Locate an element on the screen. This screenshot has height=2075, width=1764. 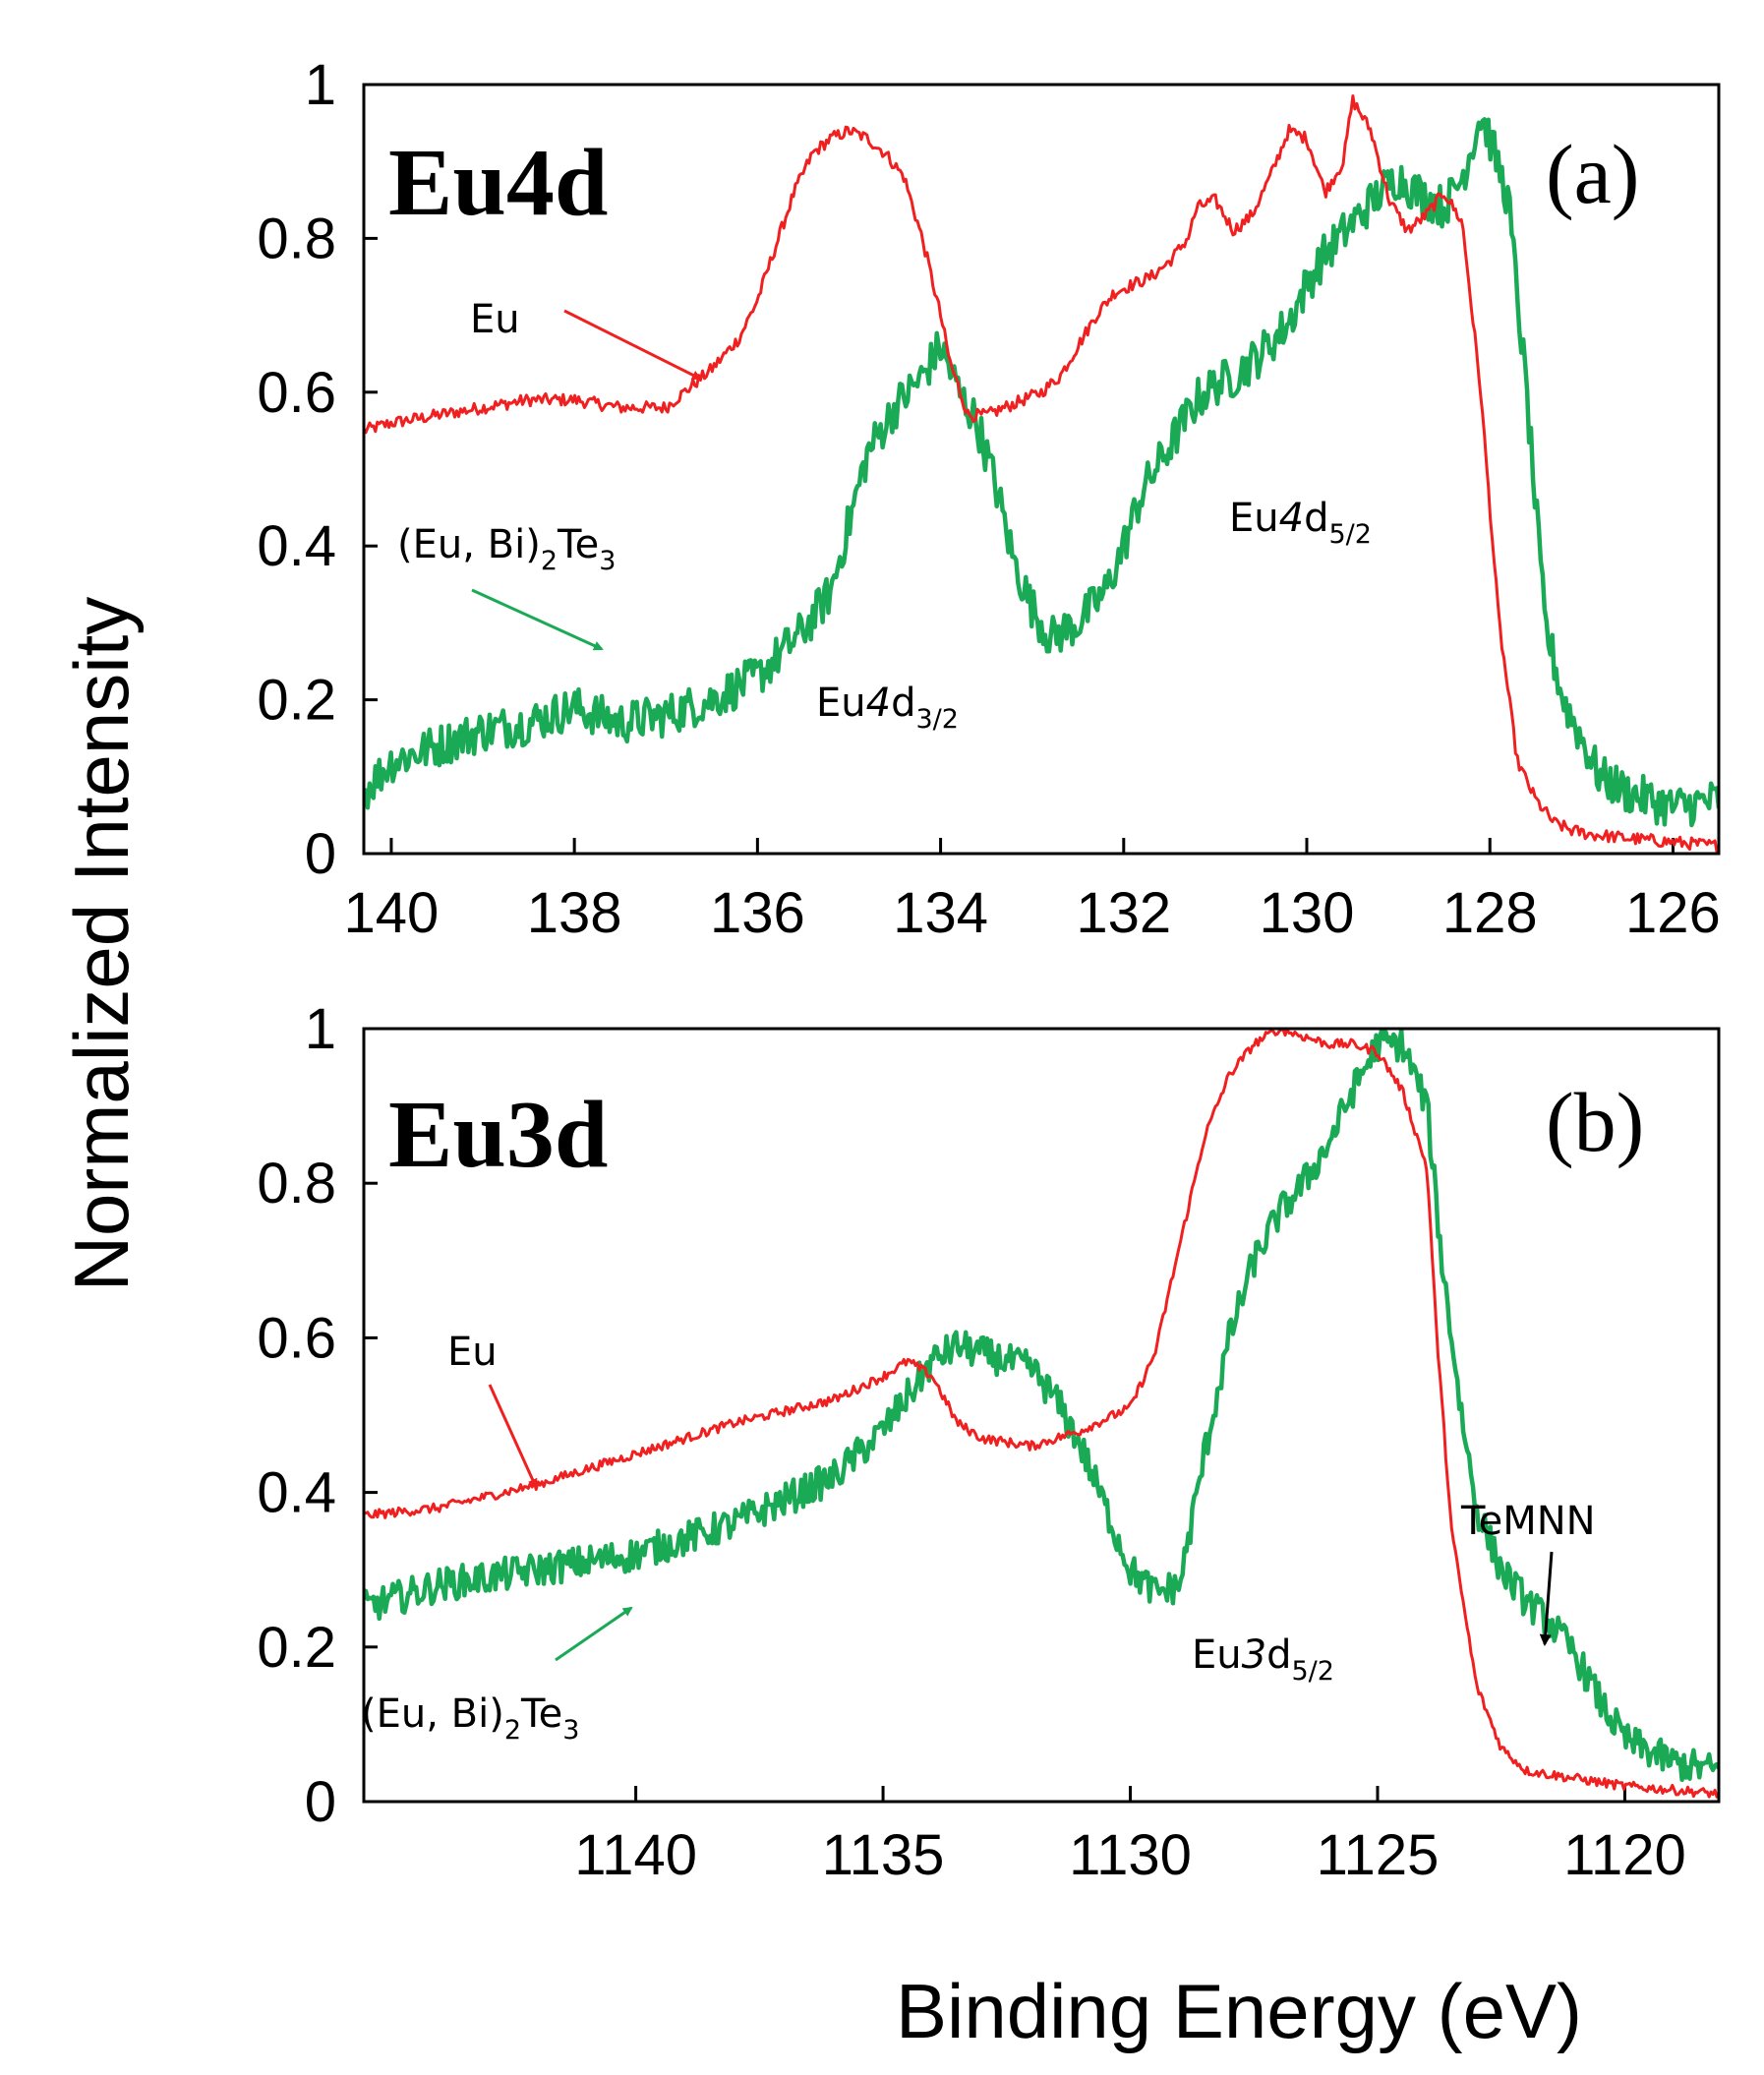
panel-b-eu-label: Eu is located at coordinates (472, 1353).